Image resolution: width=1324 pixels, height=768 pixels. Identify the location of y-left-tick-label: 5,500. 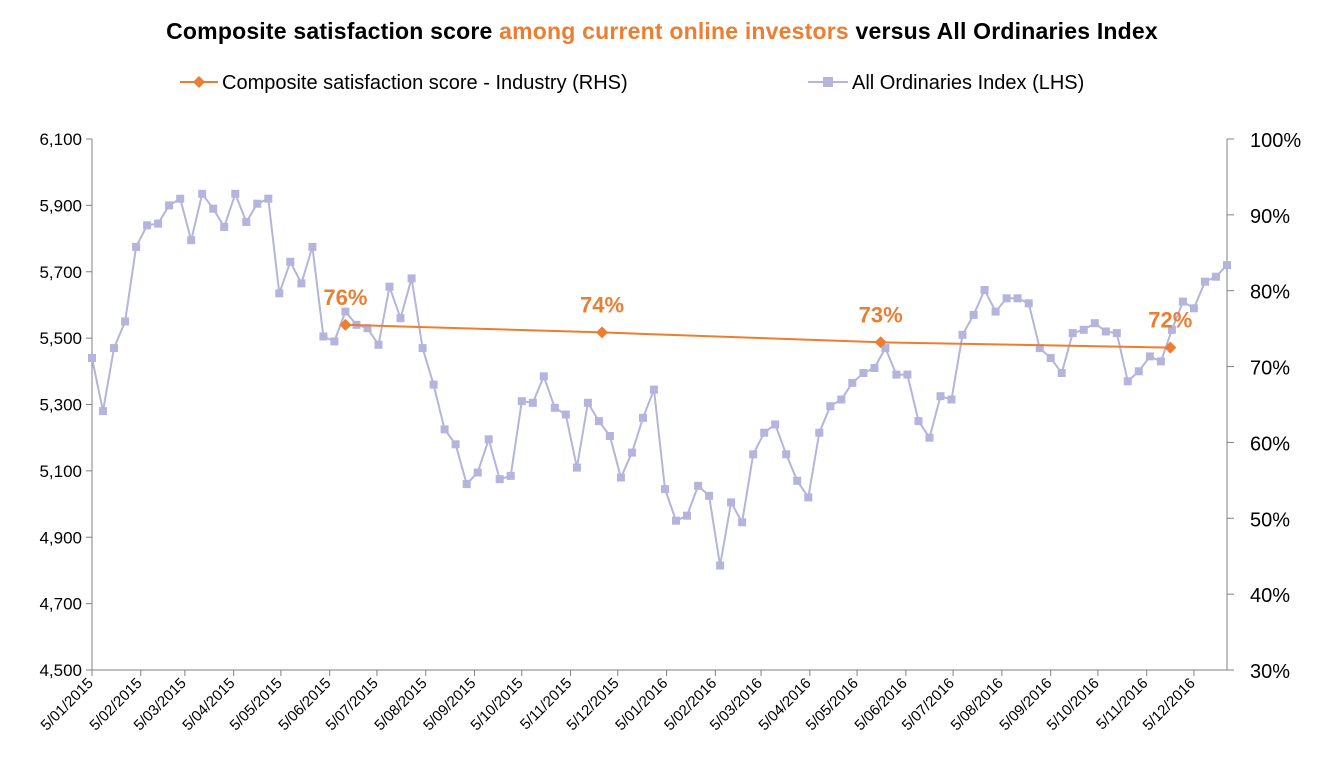
(60, 338).